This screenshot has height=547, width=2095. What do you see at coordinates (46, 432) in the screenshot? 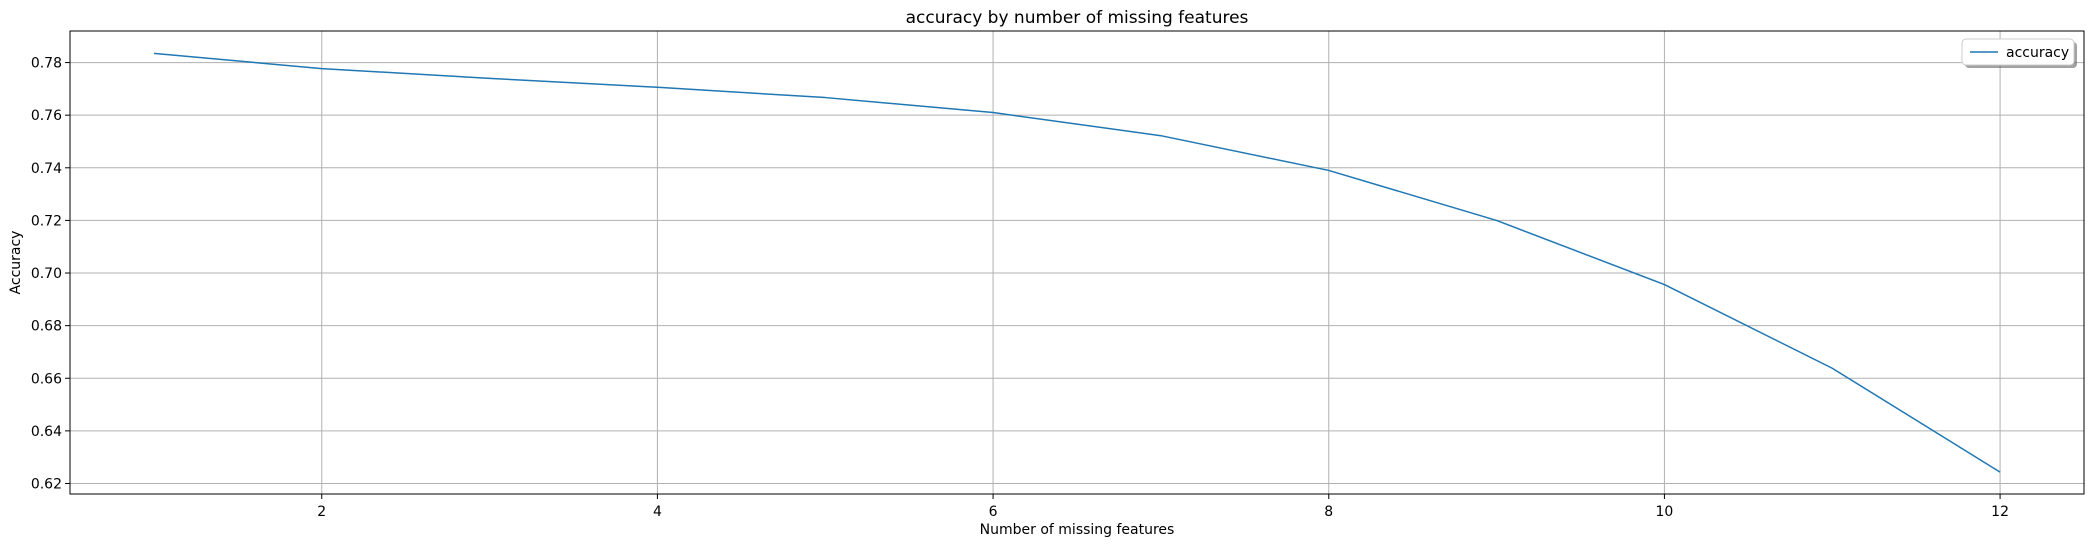
I see `y-tick-label: 0.64` at bounding box center [46, 432].